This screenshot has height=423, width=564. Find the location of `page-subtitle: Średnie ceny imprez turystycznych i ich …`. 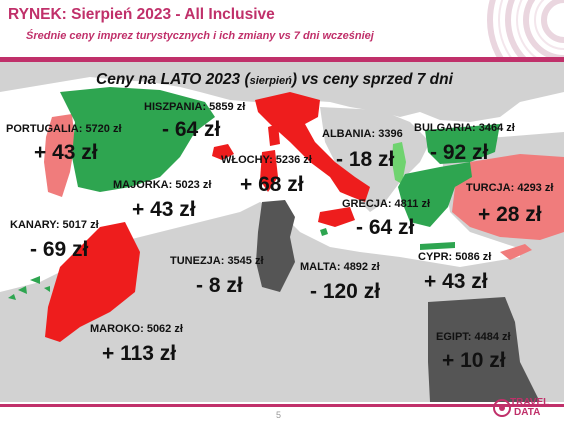

page-subtitle: Średnie ceny imprez turystycznych i ich … is located at coordinates (200, 36).